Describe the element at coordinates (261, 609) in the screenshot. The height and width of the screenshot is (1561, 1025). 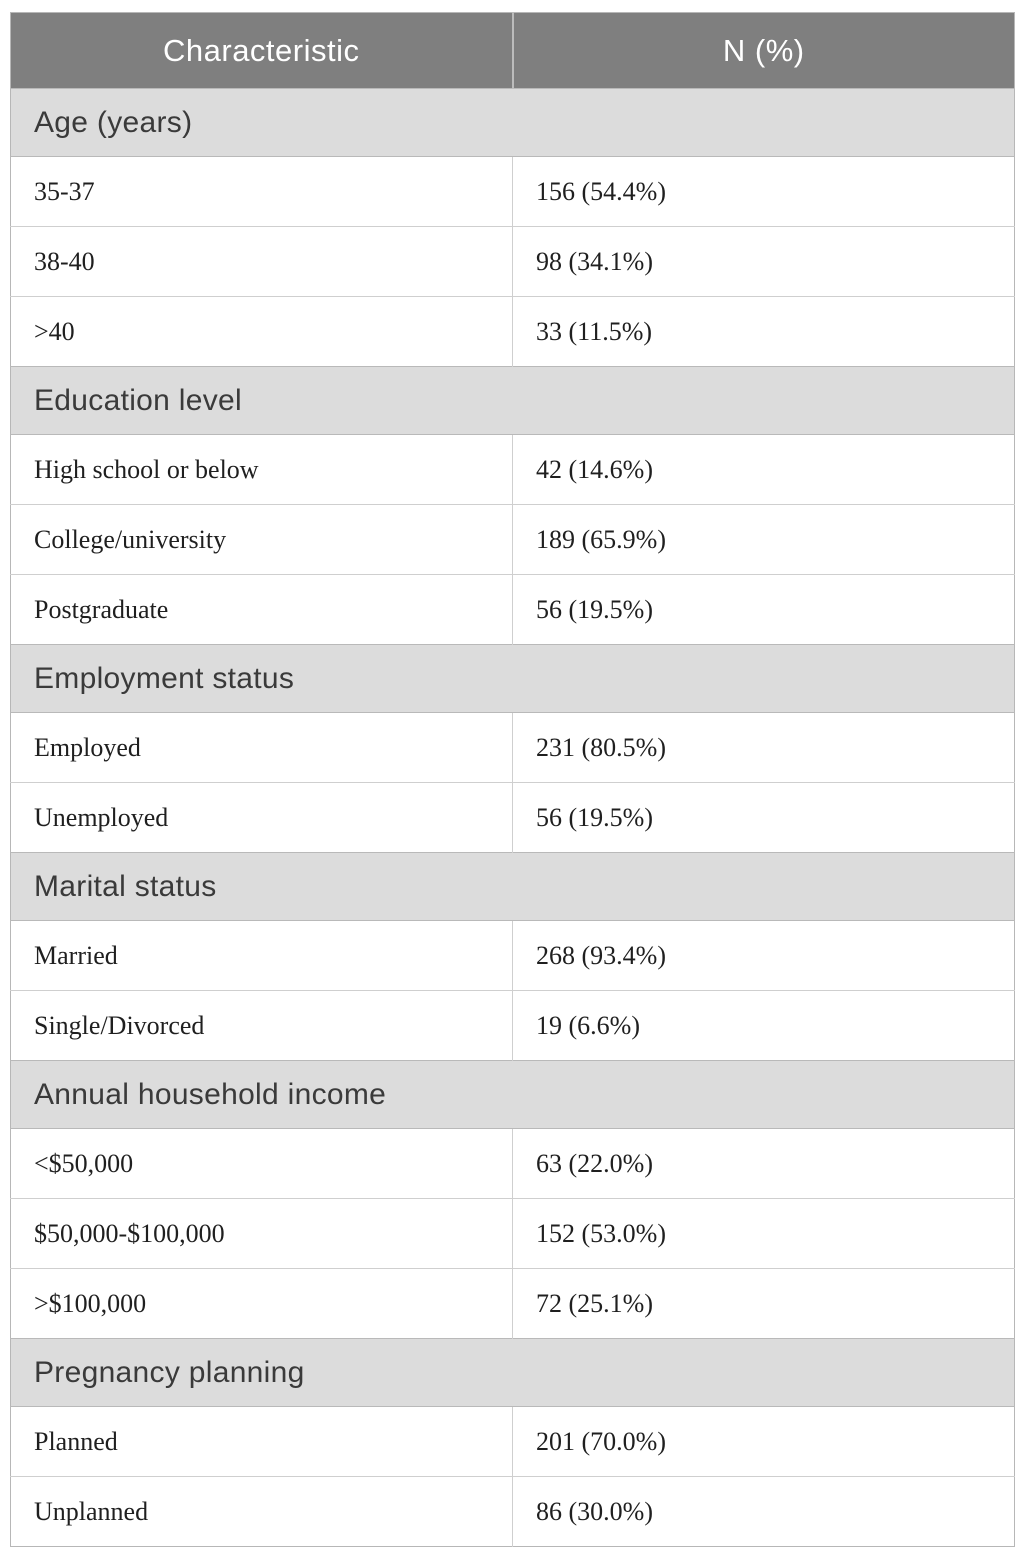
I see `characteristic-cell: Postgraduate` at that location.